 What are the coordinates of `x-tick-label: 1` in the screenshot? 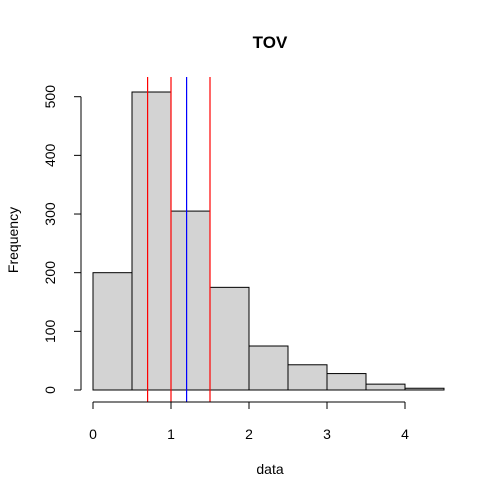 It's located at (171, 434).